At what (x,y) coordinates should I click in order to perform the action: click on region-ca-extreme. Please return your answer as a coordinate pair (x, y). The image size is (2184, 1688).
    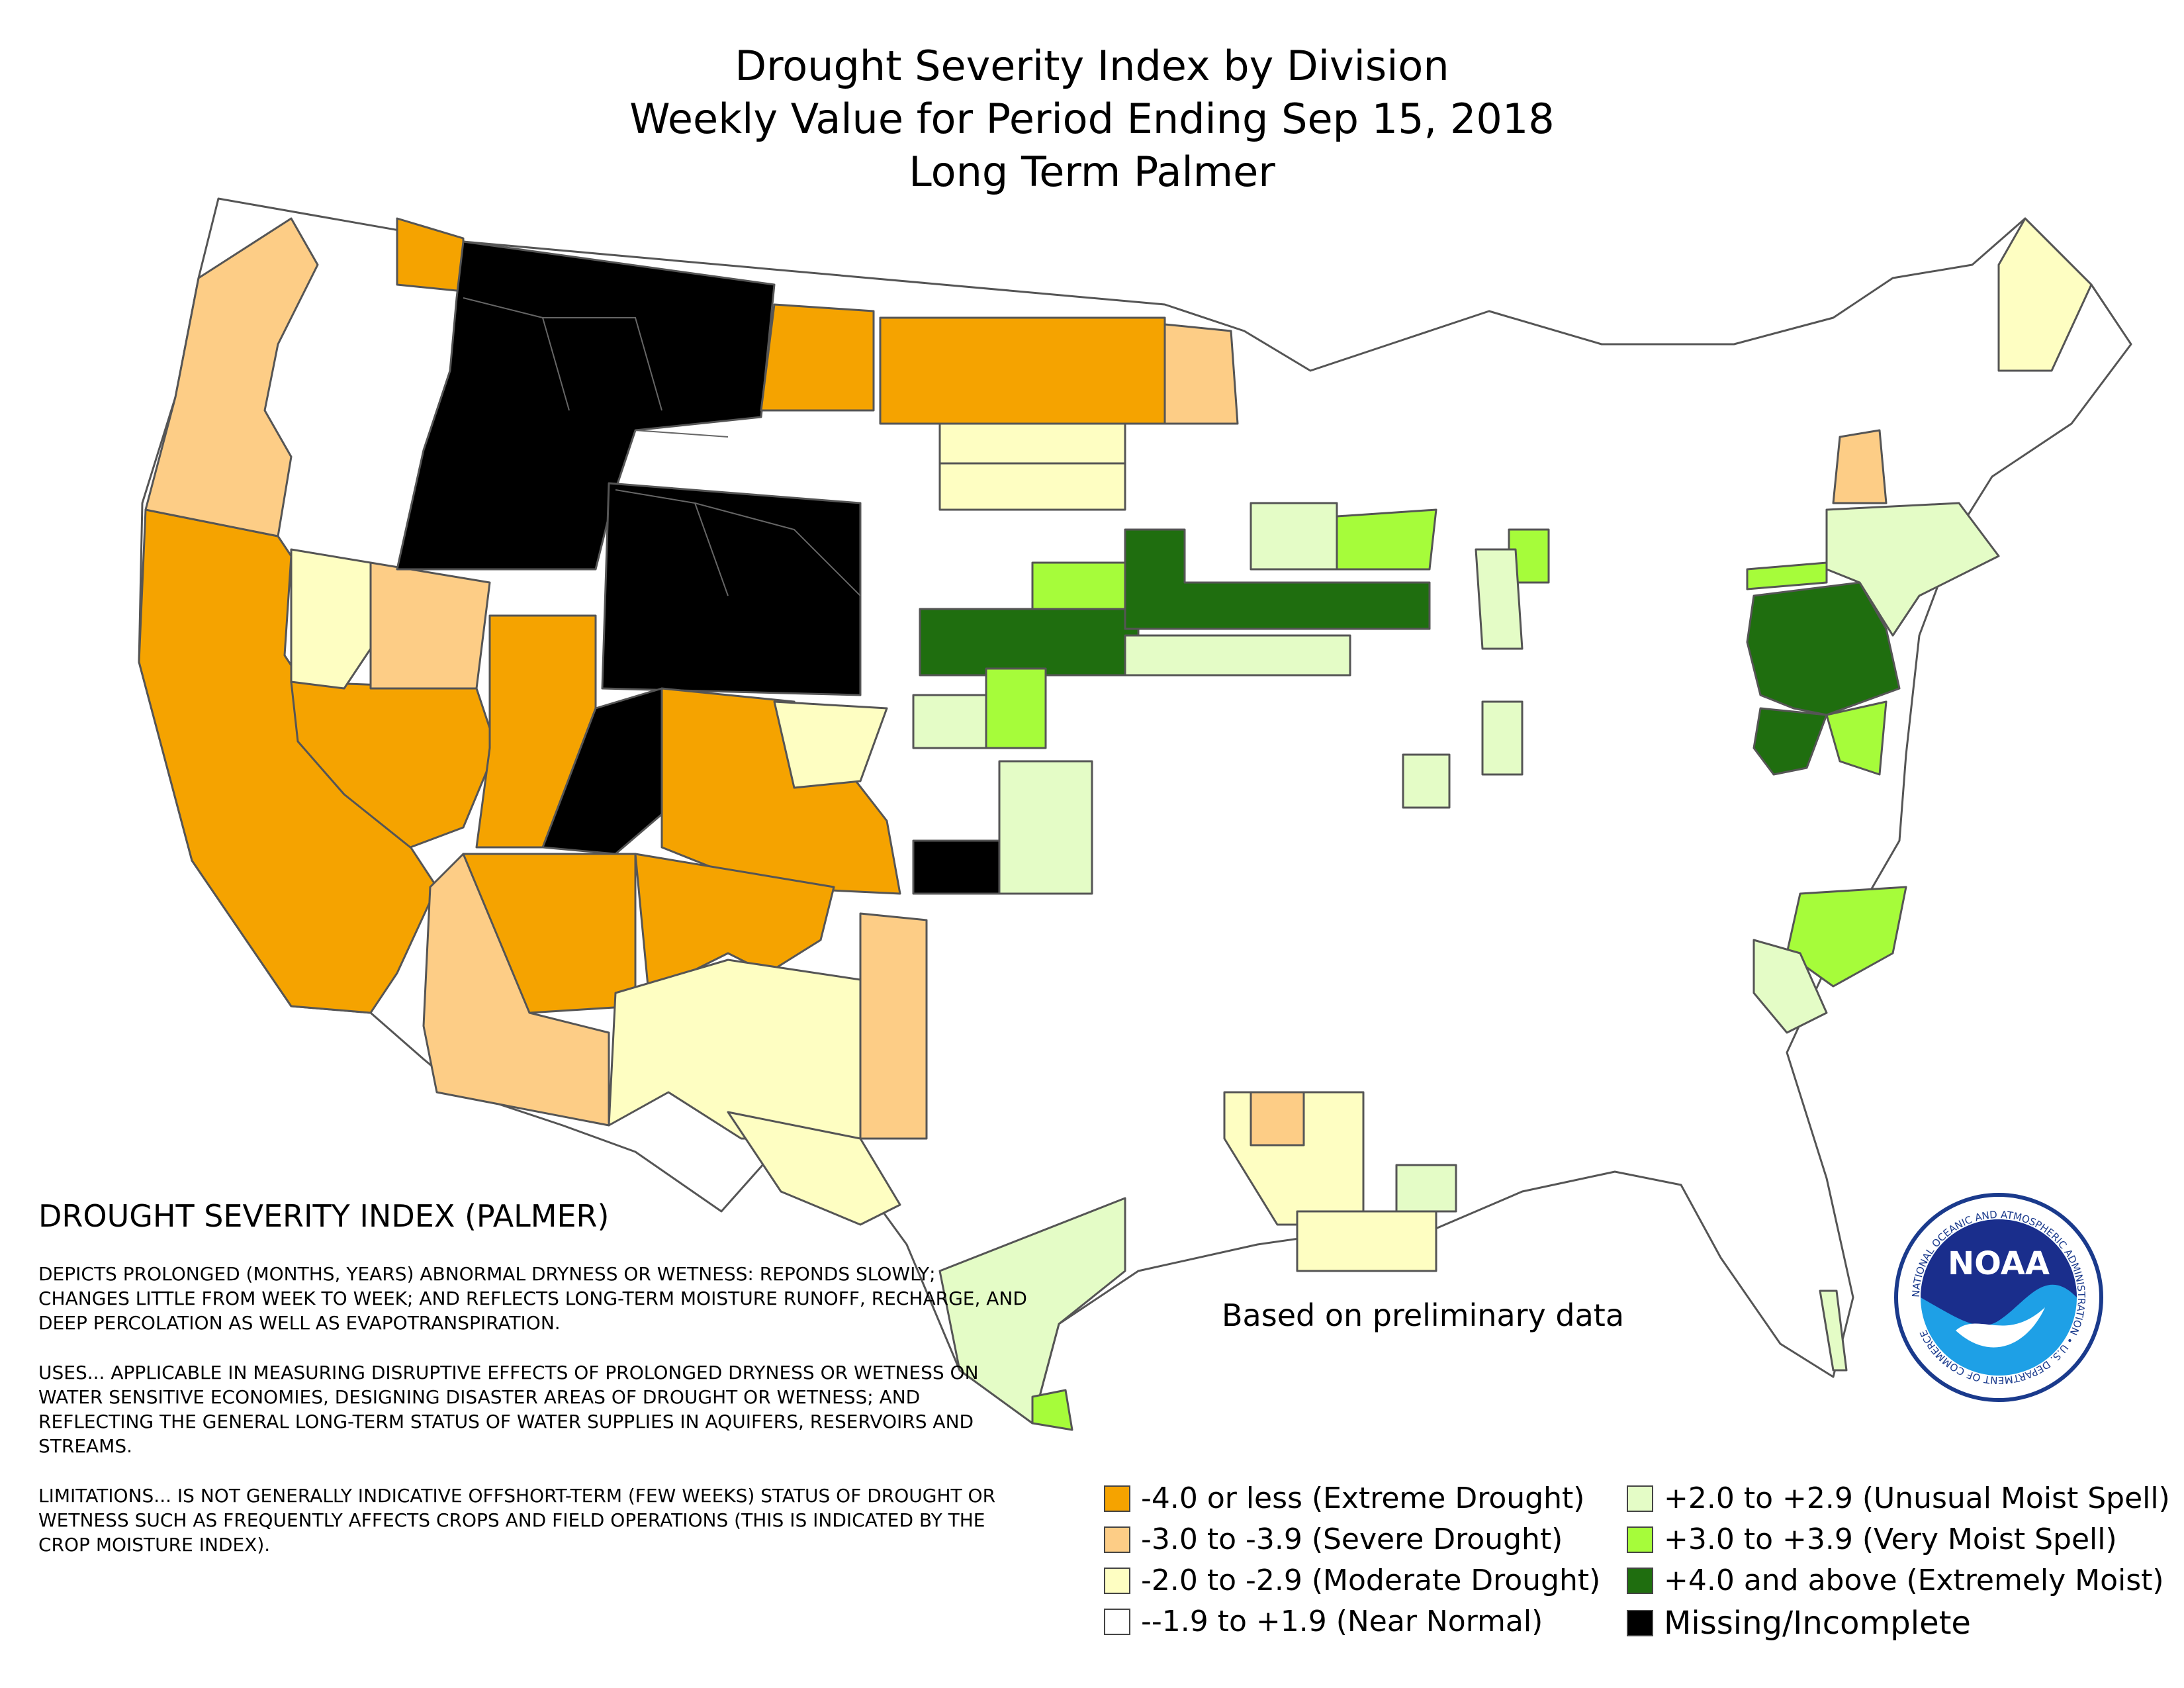
    Looking at the image, I should click on (288, 761).